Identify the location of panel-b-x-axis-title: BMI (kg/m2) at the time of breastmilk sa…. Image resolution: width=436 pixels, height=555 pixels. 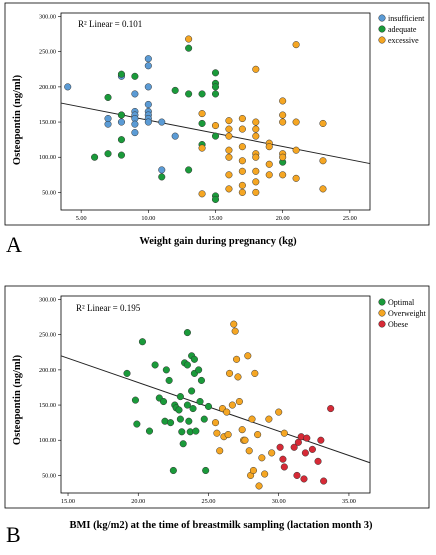
(221, 525).